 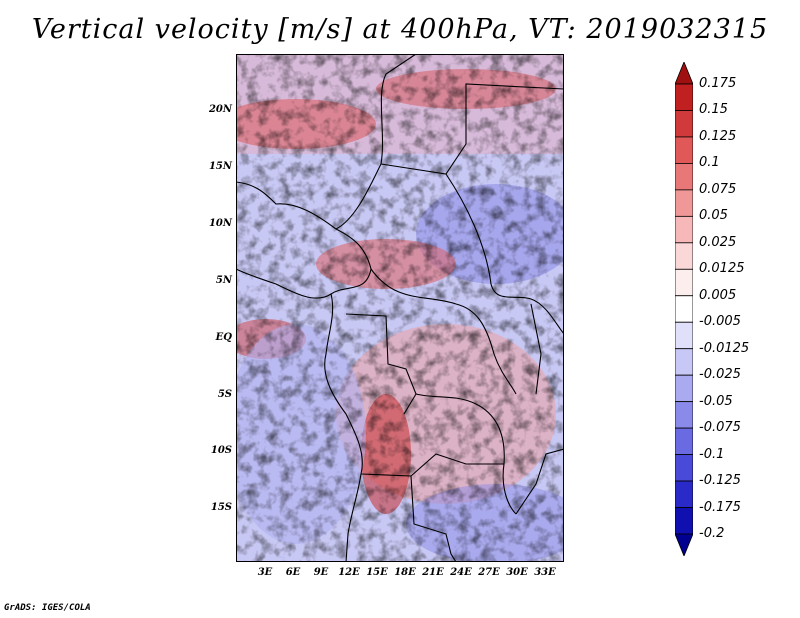 I want to click on colorbar-label: -0.2, so click(x=712, y=533).